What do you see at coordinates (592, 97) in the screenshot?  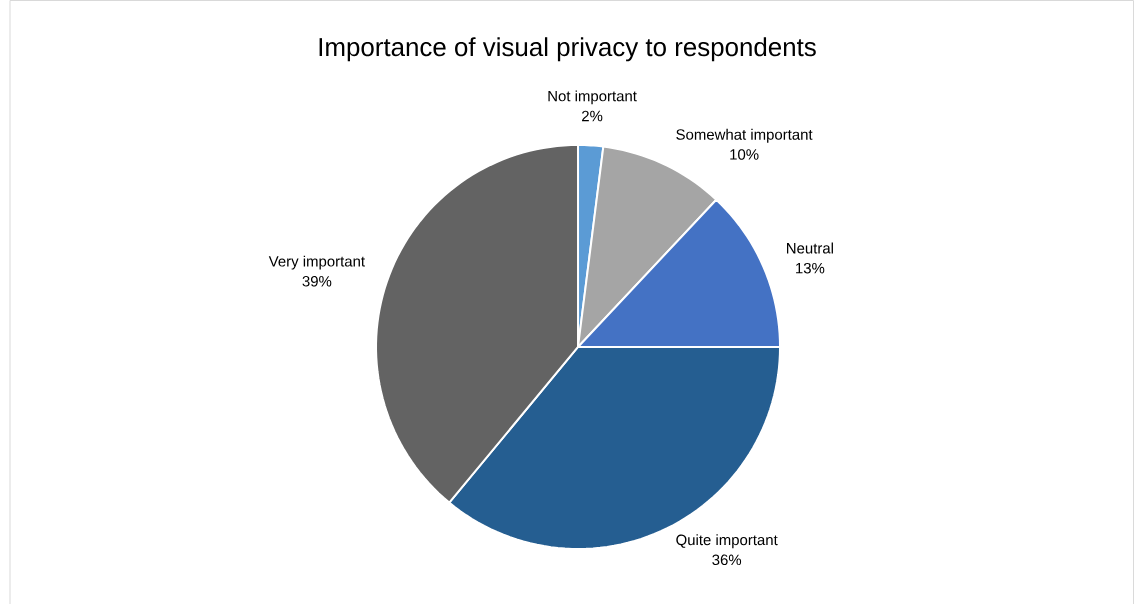 I see `slice-label: Not important` at bounding box center [592, 97].